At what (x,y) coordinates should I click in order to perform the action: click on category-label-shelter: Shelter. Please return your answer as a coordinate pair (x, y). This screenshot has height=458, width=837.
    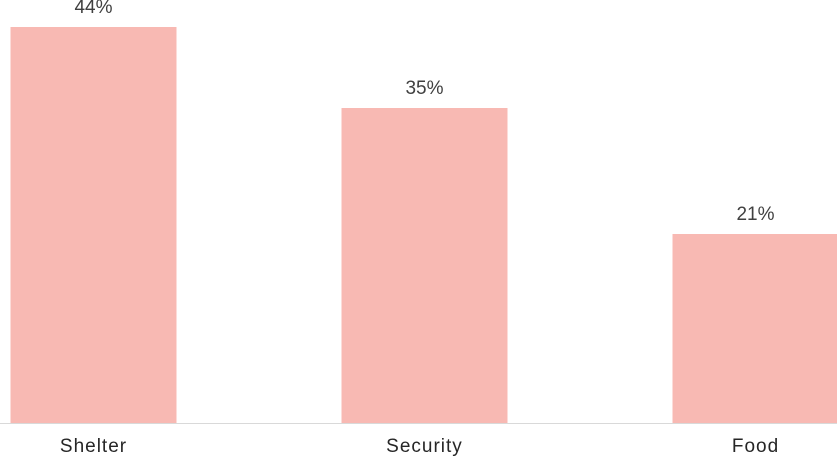
    Looking at the image, I should click on (93, 446).